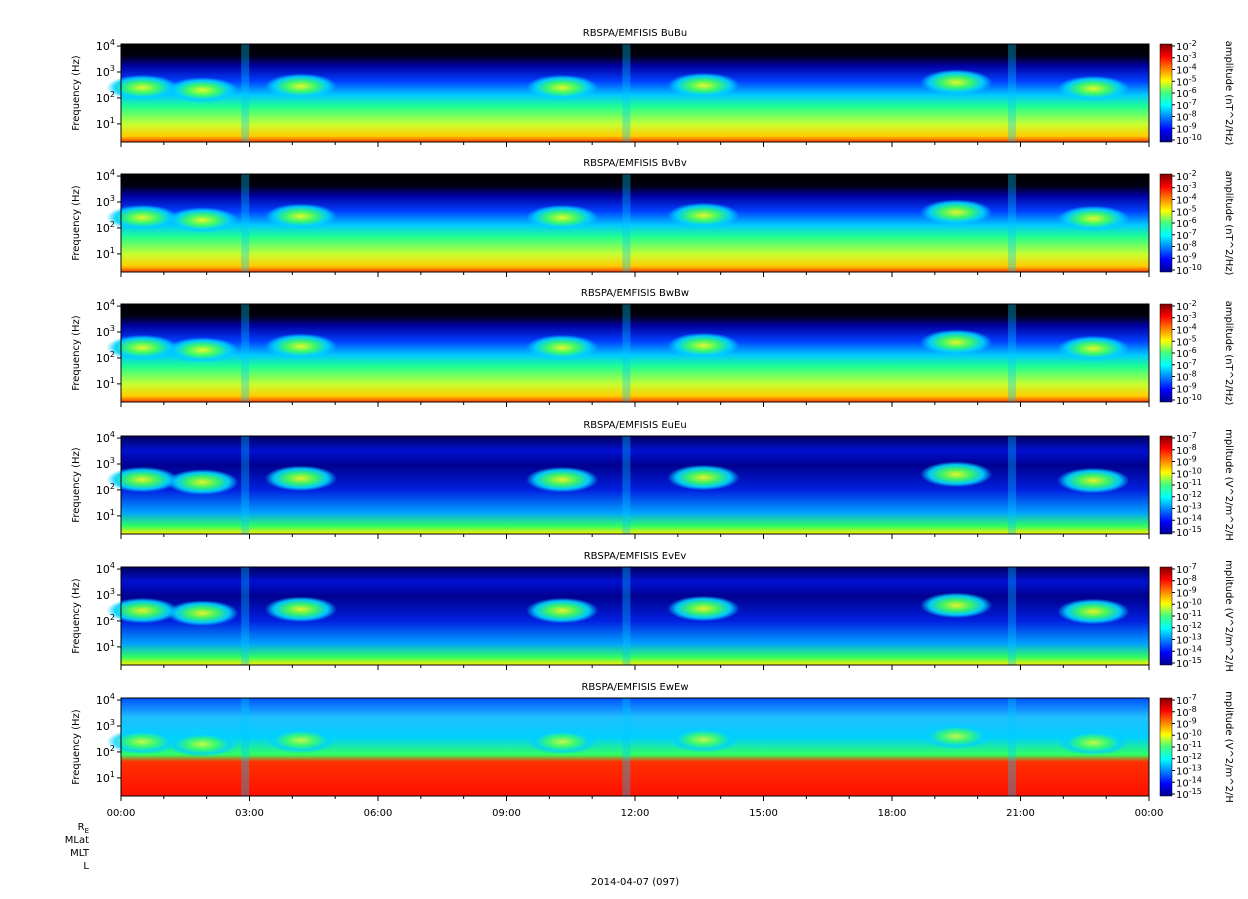 This screenshot has height=899, width=1248. What do you see at coordinates (506, 813) in the screenshot?
I see `x-tick-label: 09:00` at bounding box center [506, 813].